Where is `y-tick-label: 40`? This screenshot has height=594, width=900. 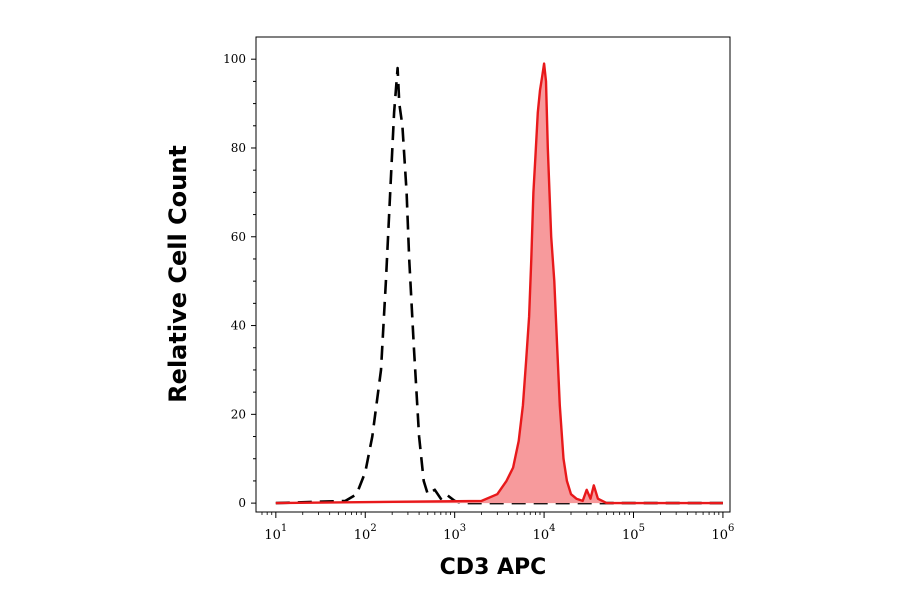
y-tick-label: 40 is located at coordinates (238, 326).